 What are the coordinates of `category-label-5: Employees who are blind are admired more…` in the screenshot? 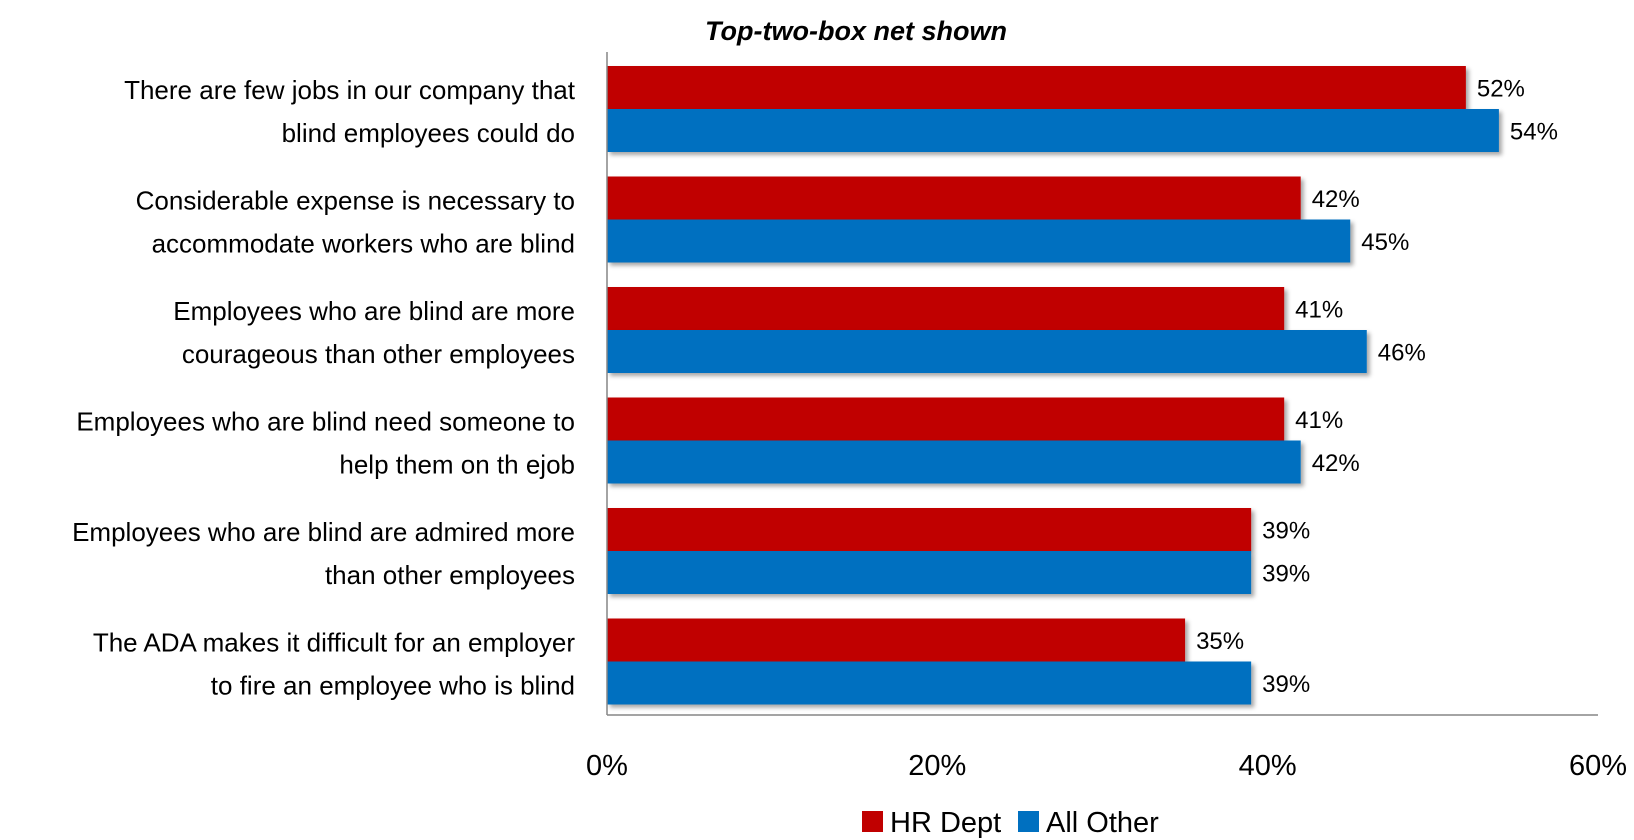 It's located at (323, 553).